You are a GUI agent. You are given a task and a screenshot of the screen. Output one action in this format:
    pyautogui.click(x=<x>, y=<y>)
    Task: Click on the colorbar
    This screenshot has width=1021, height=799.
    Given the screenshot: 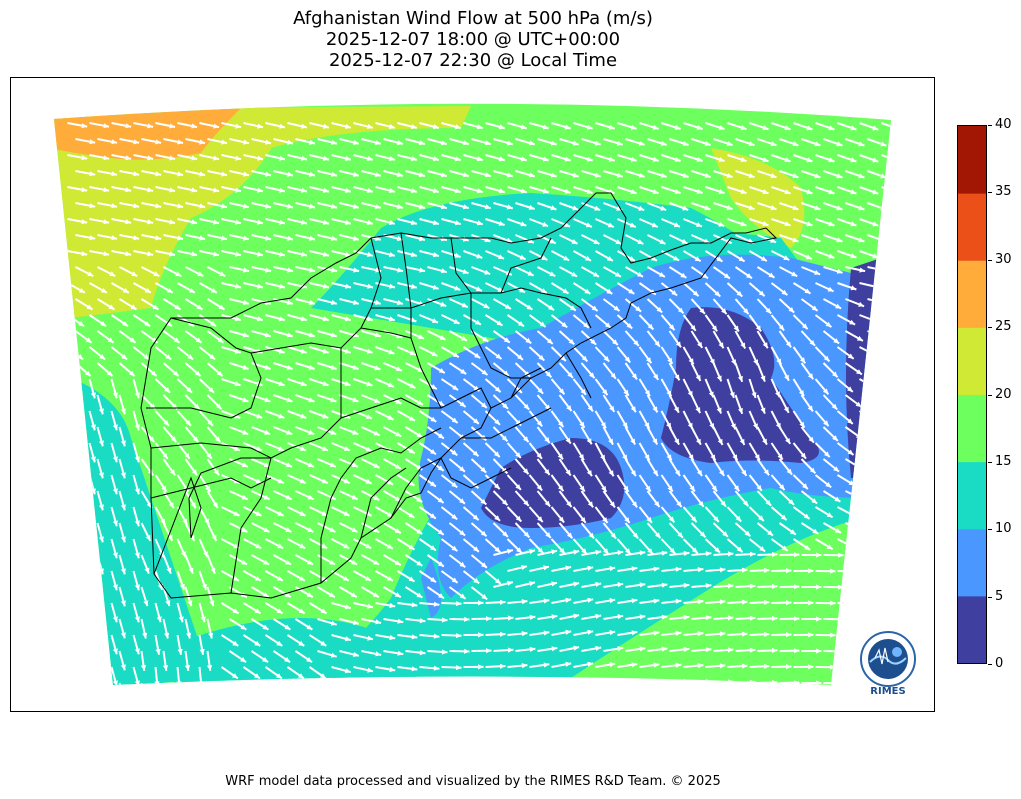 What is the action you would take?
    pyautogui.click(x=972, y=394)
    